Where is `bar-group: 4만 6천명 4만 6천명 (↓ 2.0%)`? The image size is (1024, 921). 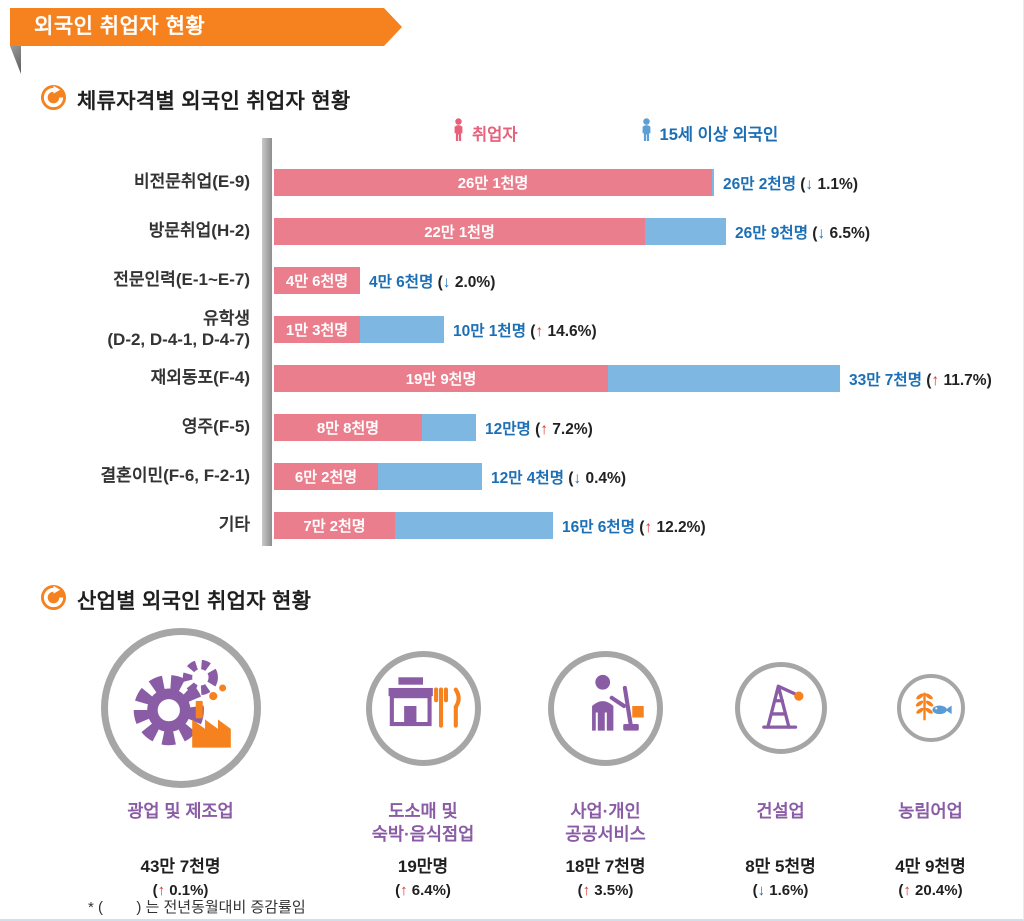 bar-group: 4만 6천명 4만 6천명 (↓ 2.0%) is located at coordinates (384, 280).